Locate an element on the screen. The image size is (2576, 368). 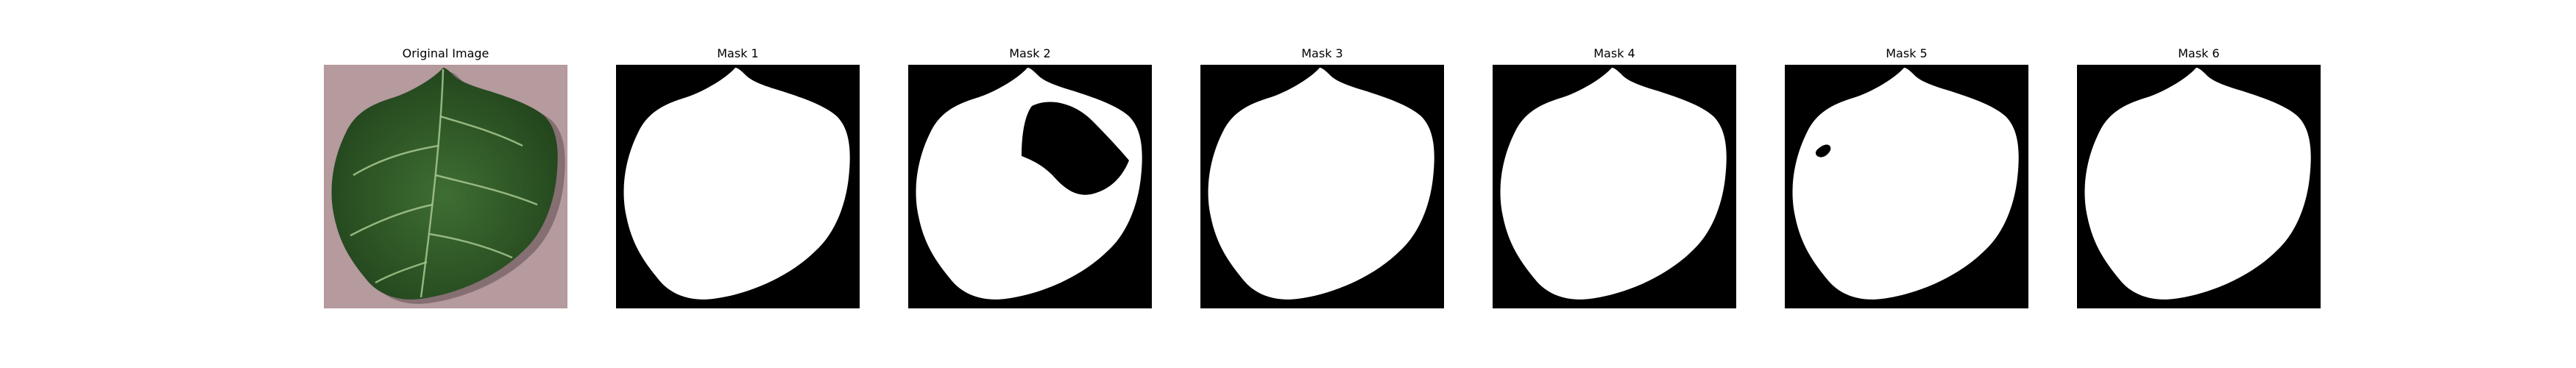
leaf-photo-canvas is located at coordinates (445, 186).